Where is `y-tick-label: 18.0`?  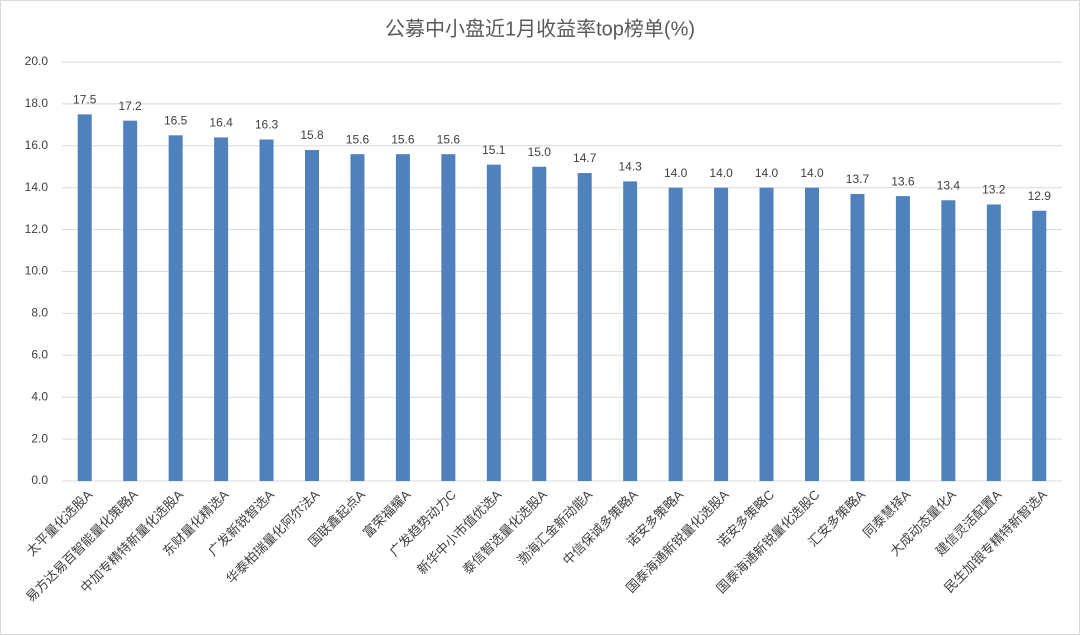 y-tick-label: 18.0 is located at coordinates (37, 103).